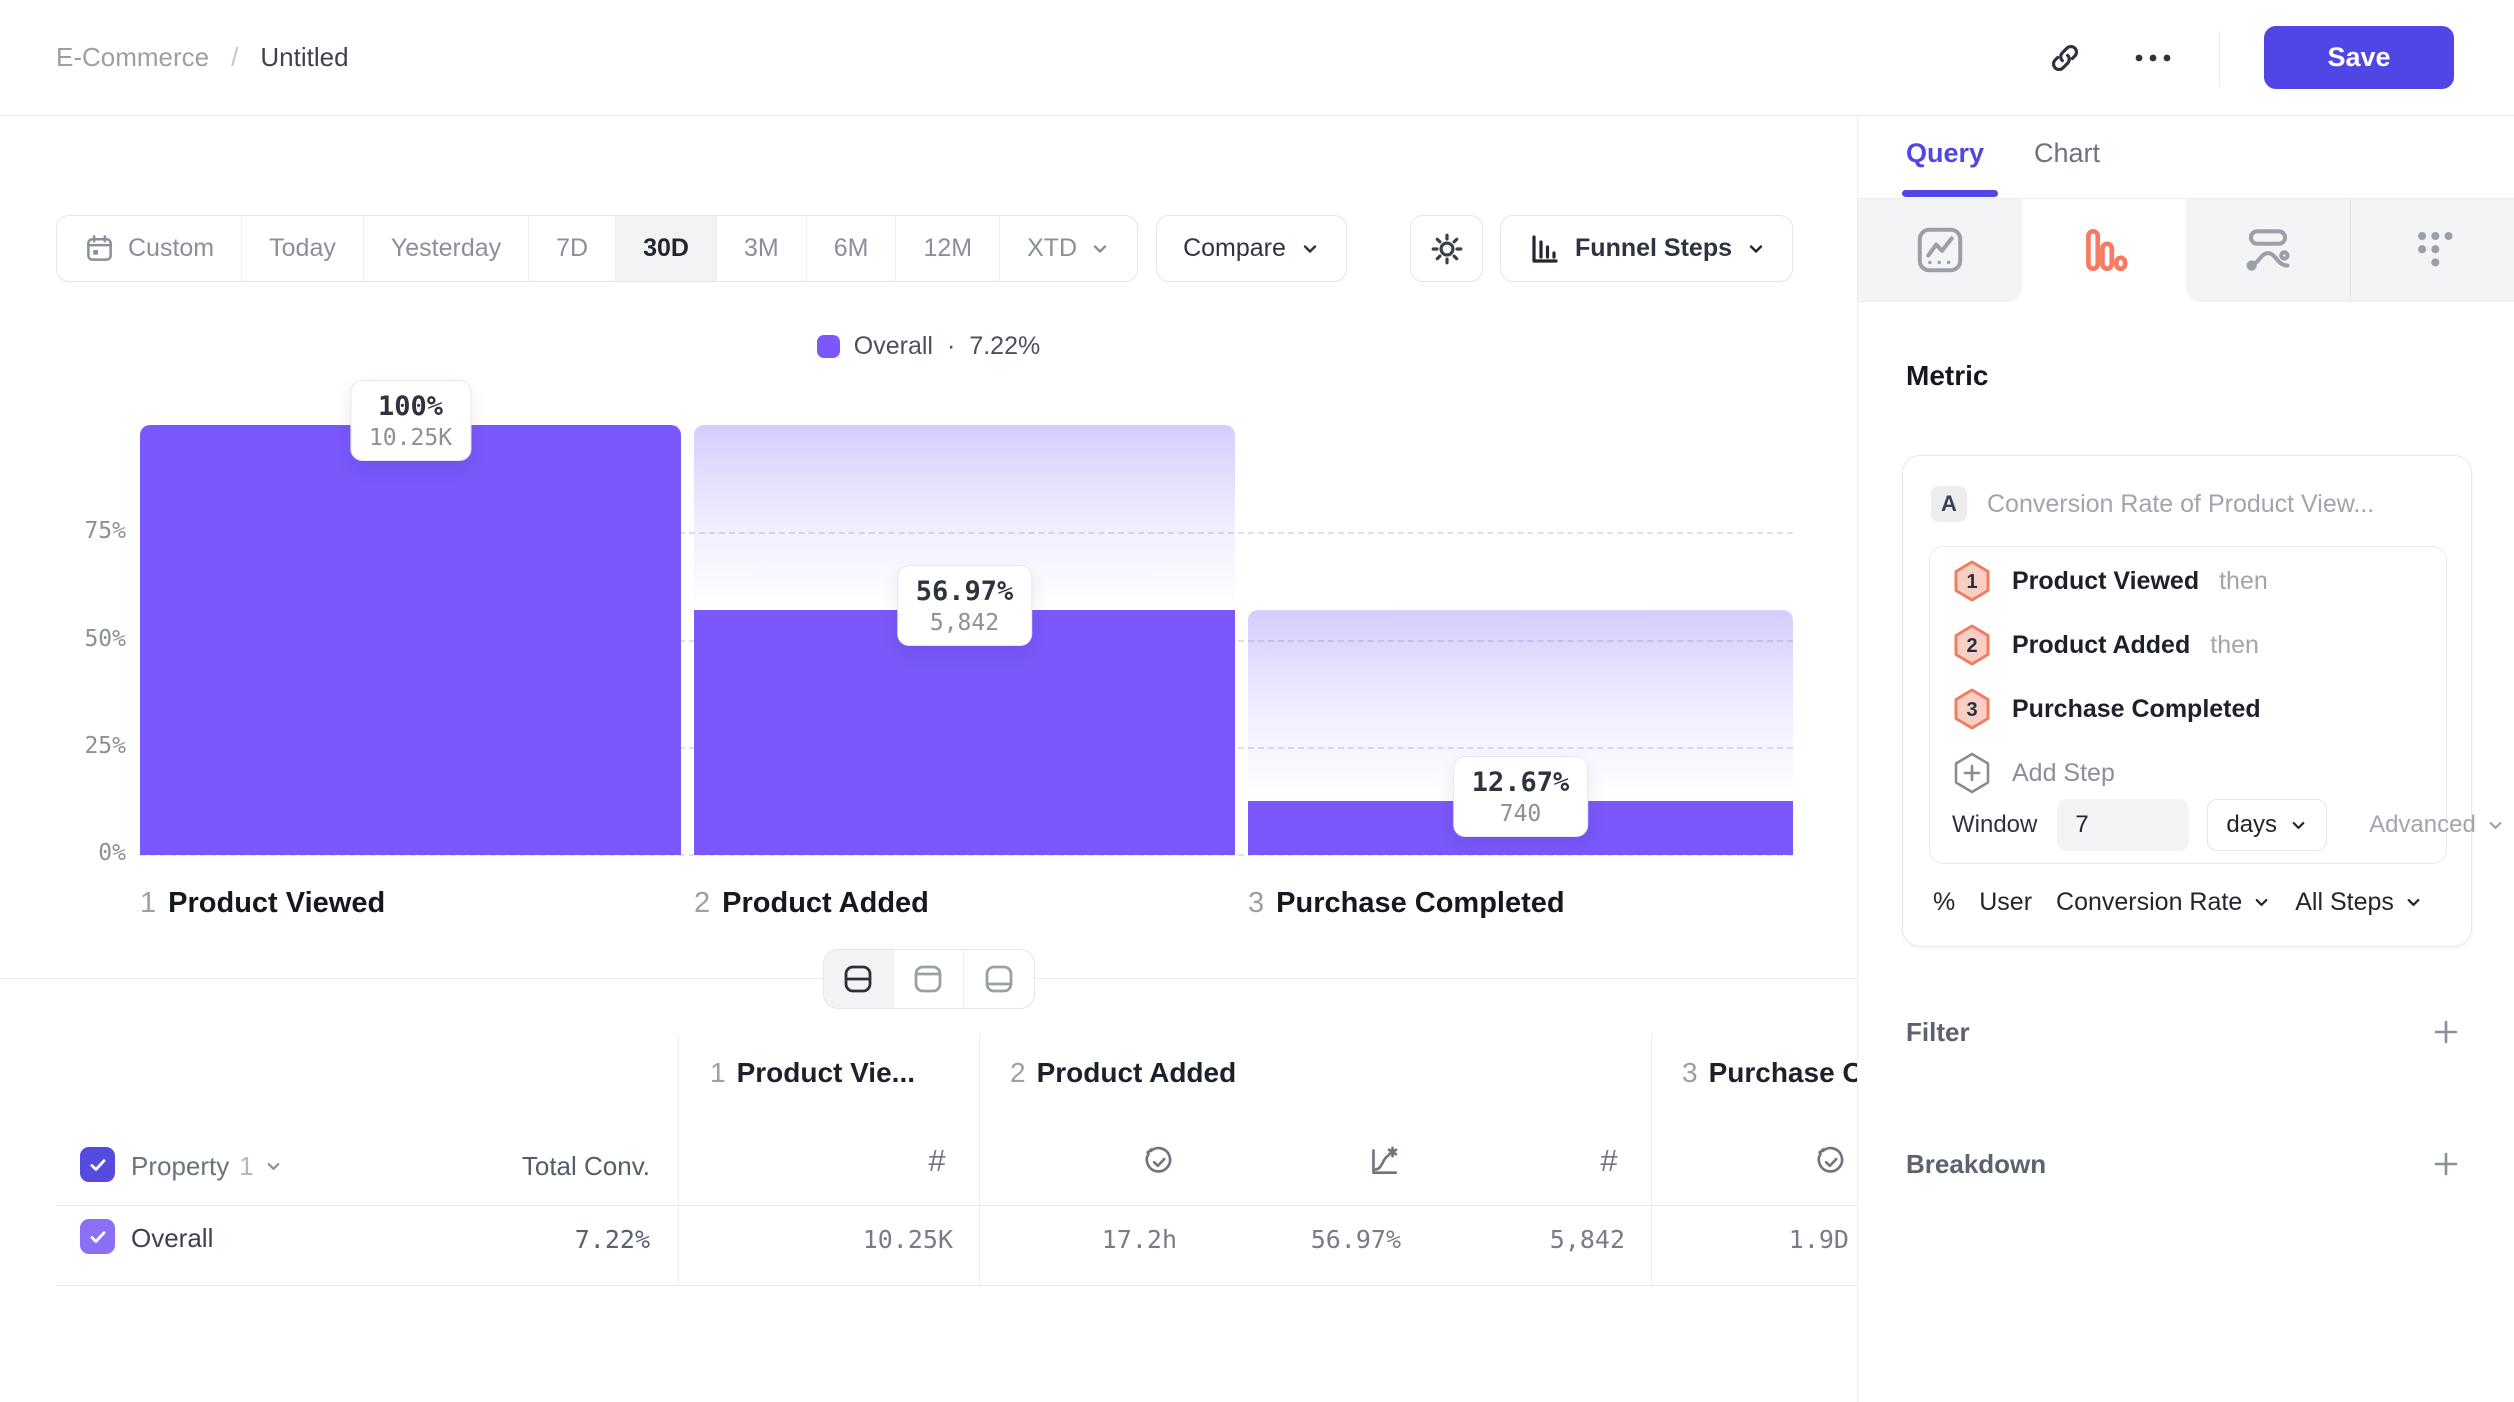  What do you see at coordinates (573, 248) in the screenshot?
I see `range-7d: 7D` at bounding box center [573, 248].